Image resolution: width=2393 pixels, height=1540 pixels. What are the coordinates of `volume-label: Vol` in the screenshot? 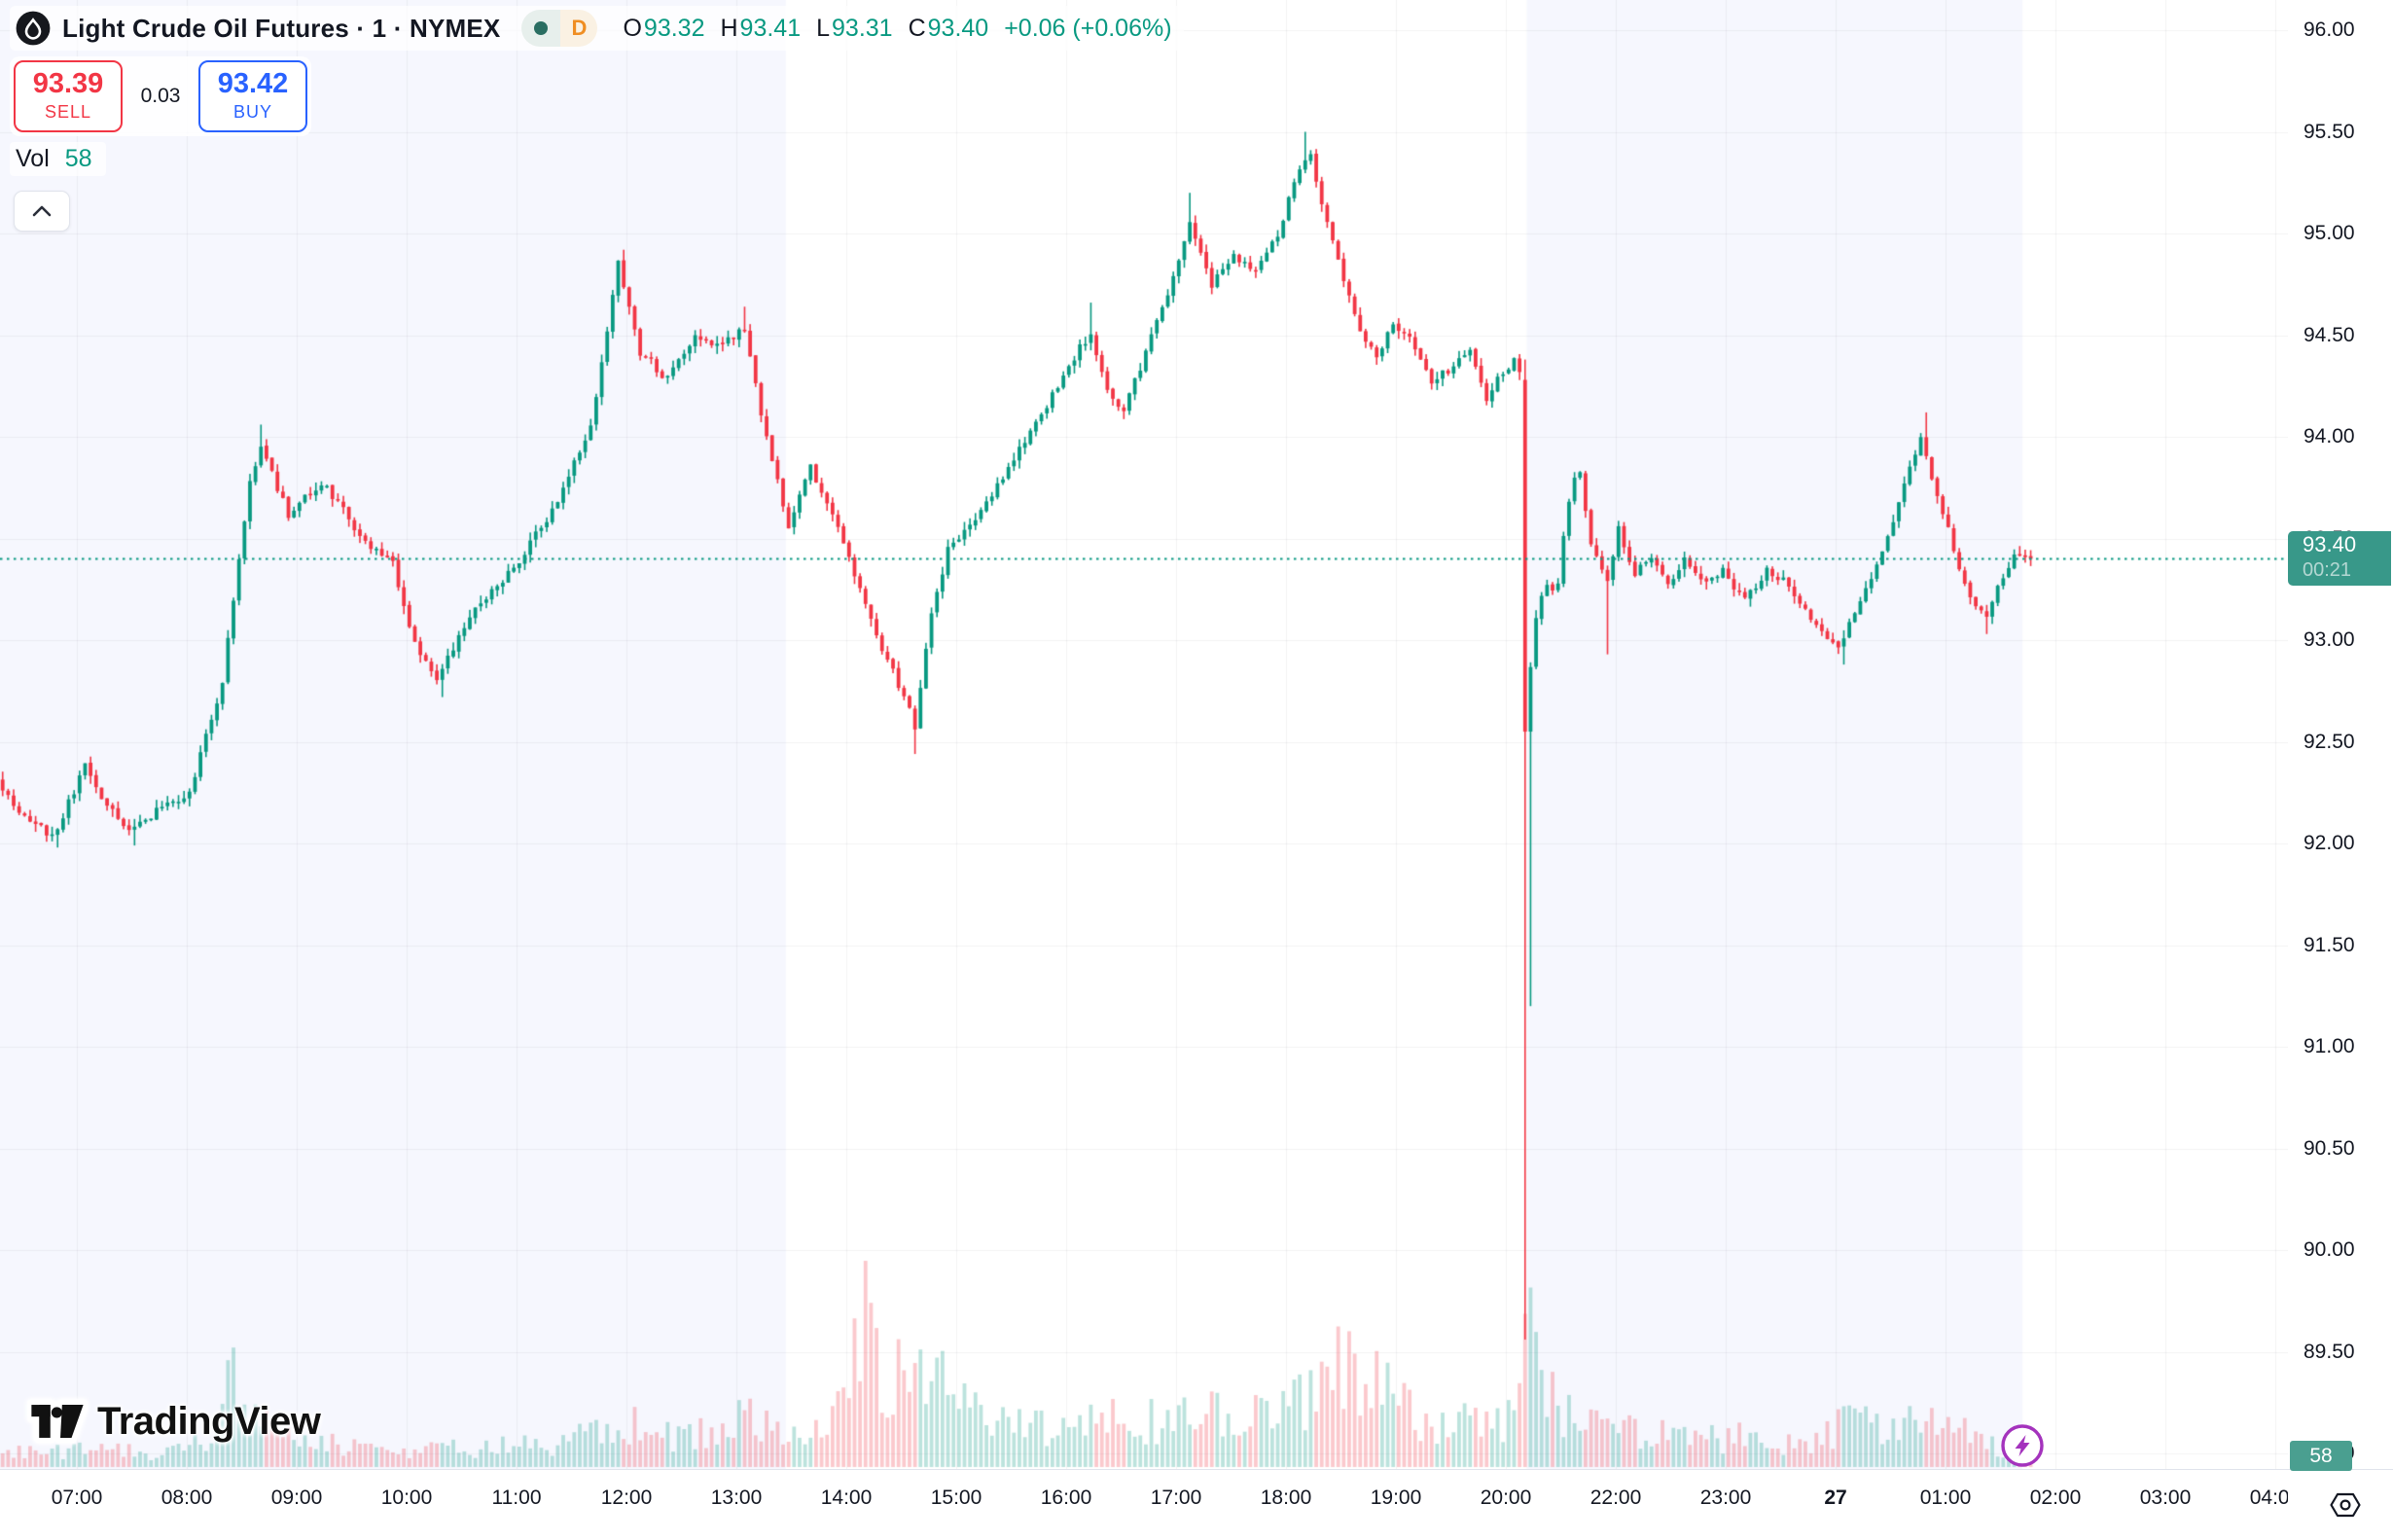 It's located at (33, 158).